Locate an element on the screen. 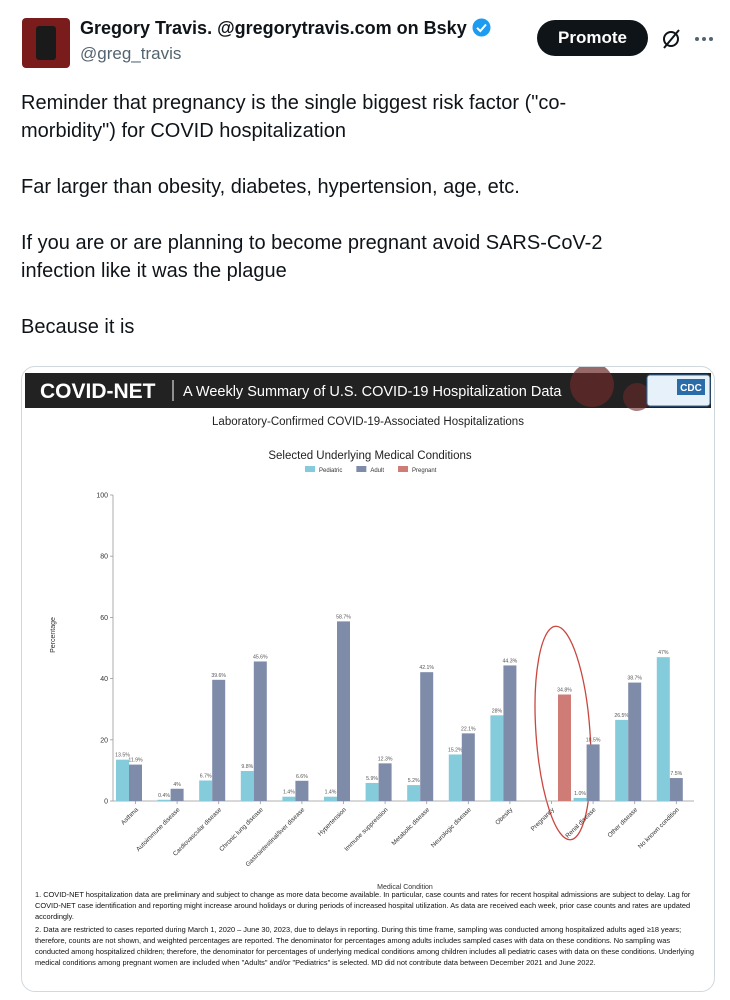  value-label: 4% is located at coordinates (177, 785).